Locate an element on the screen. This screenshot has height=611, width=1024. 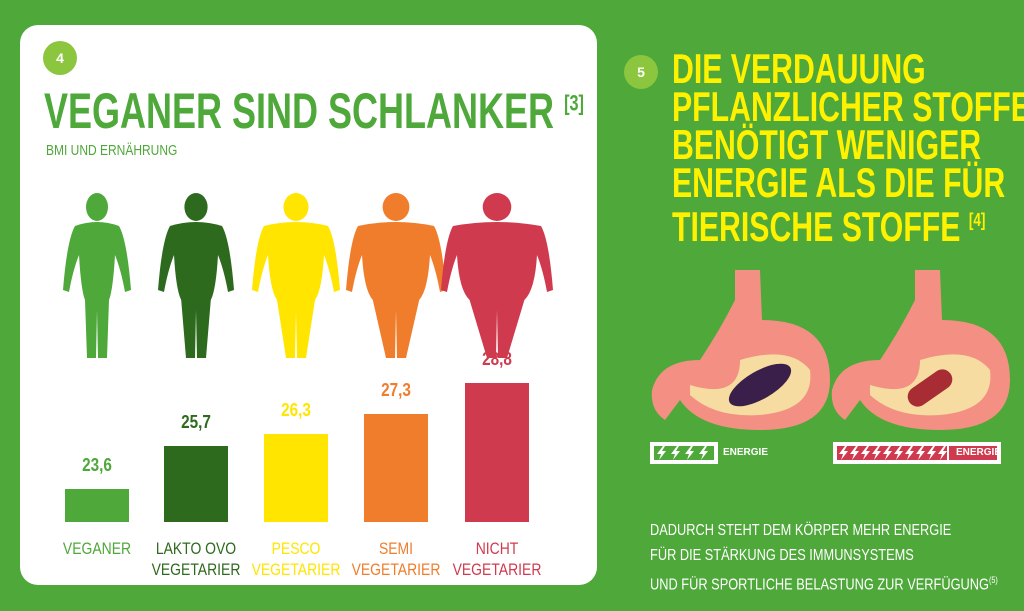
title-ref: [3] is located at coordinates (574, 103).